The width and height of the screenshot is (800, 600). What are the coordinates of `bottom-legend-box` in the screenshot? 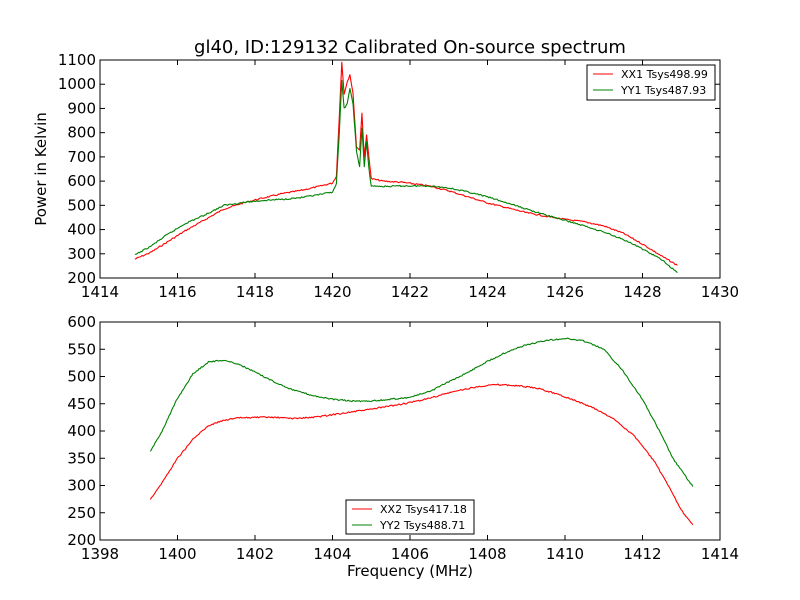 It's located at (410, 517).